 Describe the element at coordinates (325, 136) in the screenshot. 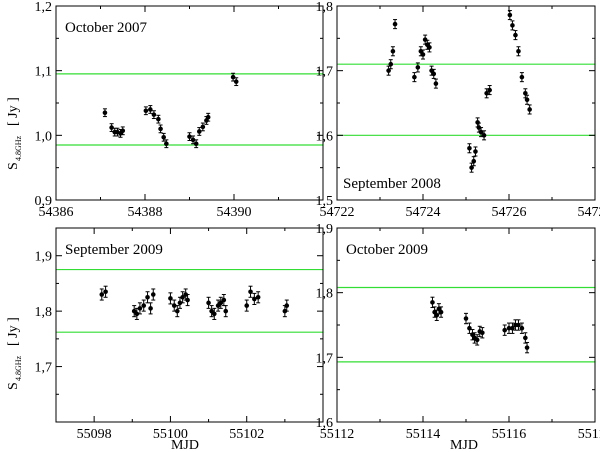

I see `y-tick-label: 1,6` at that location.